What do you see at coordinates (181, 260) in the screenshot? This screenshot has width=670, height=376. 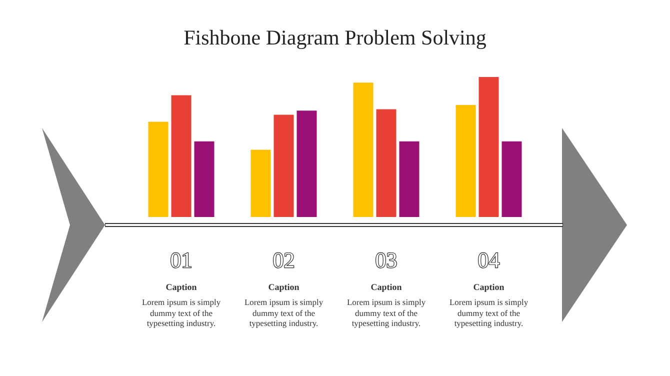 I see `x-tick-label: 01` at bounding box center [181, 260].